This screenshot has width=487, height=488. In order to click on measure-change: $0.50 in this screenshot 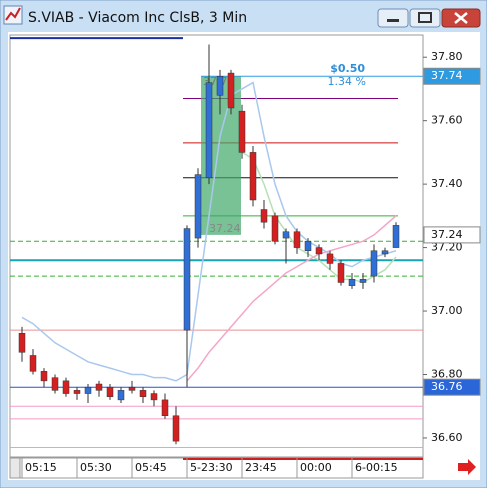, I will do `click(347, 68)`.